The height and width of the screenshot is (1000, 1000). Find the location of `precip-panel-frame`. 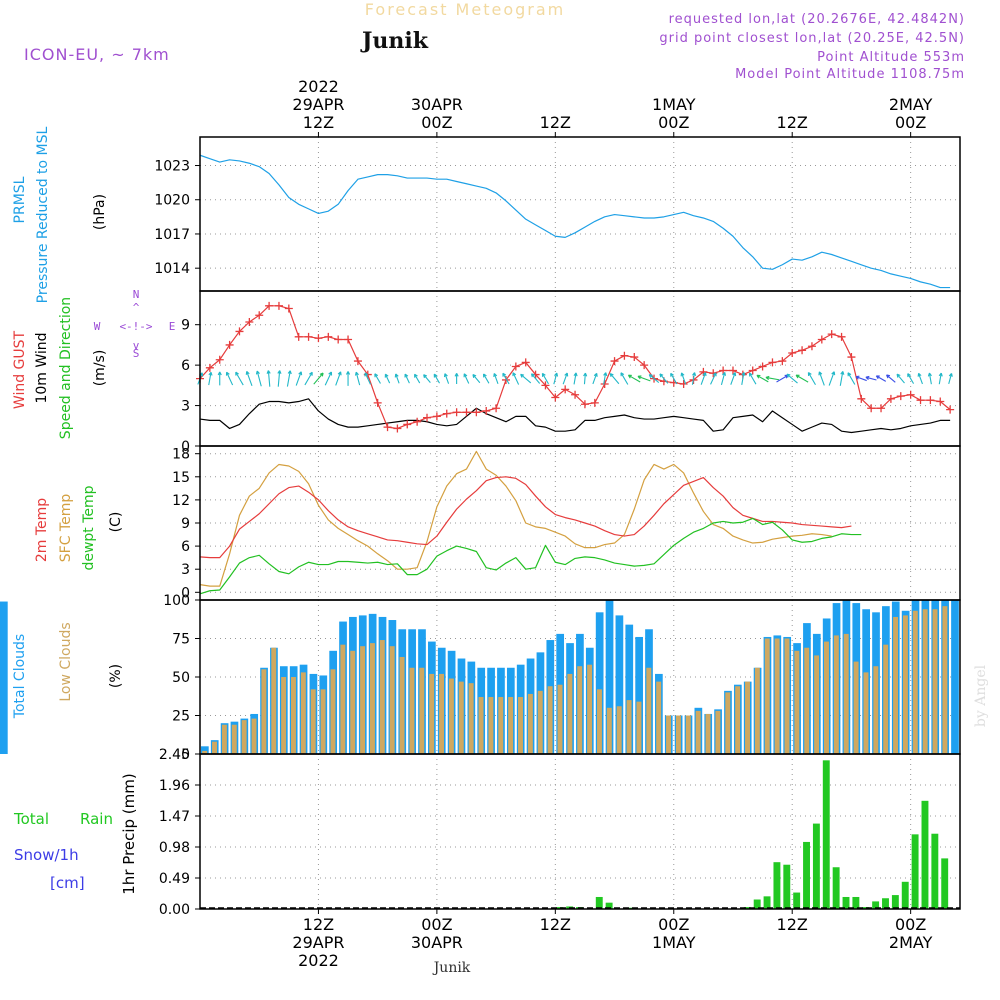

precip-panel-frame is located at coordinates (580, 831).